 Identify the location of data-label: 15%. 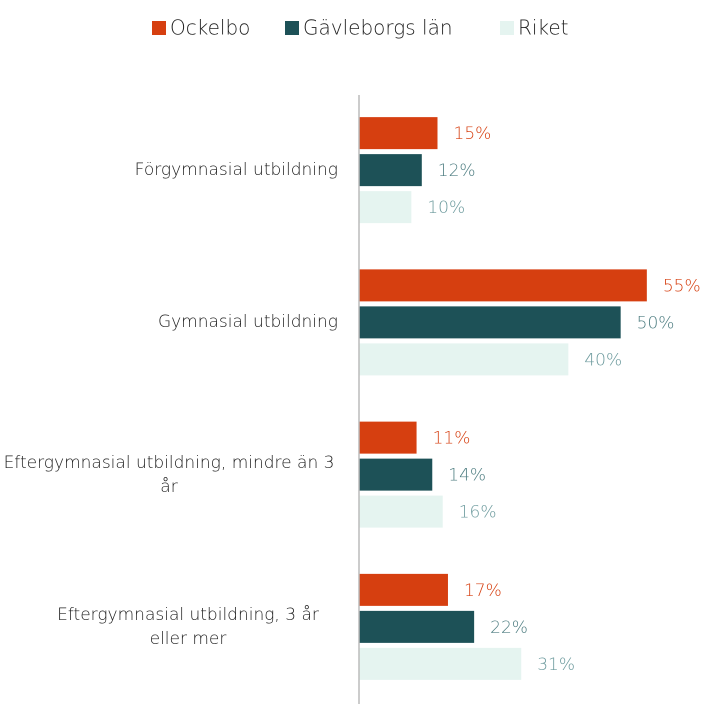
(473, 134).